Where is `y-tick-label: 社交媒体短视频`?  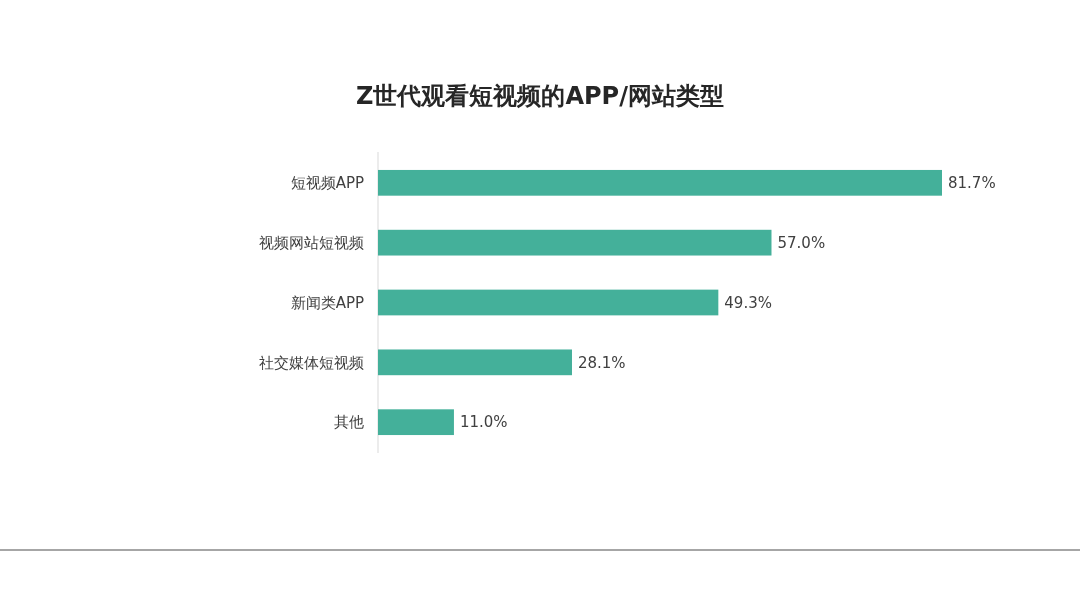 y-tick-label: 社交媒体短视频 is located at coordinates (311, 362).